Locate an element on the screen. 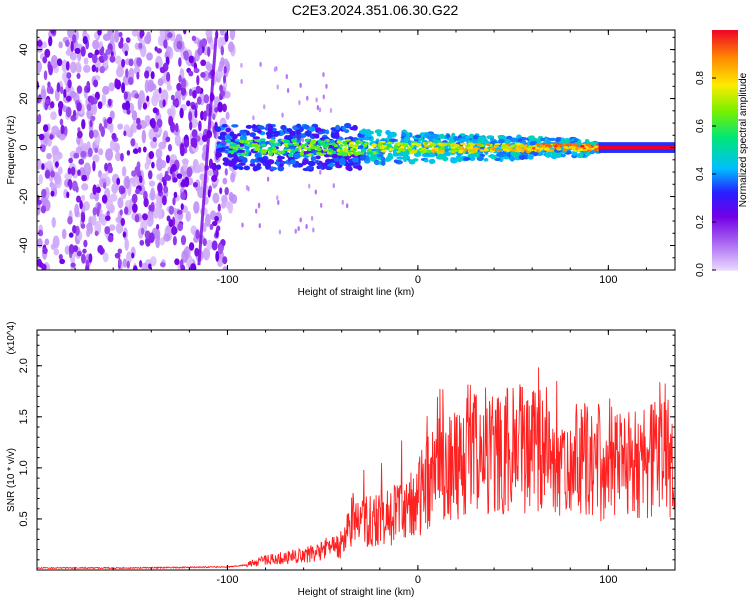 The width and height of the screenshot is (750, 600). x-tick-label: 0 is located at coordinates (418, 280).